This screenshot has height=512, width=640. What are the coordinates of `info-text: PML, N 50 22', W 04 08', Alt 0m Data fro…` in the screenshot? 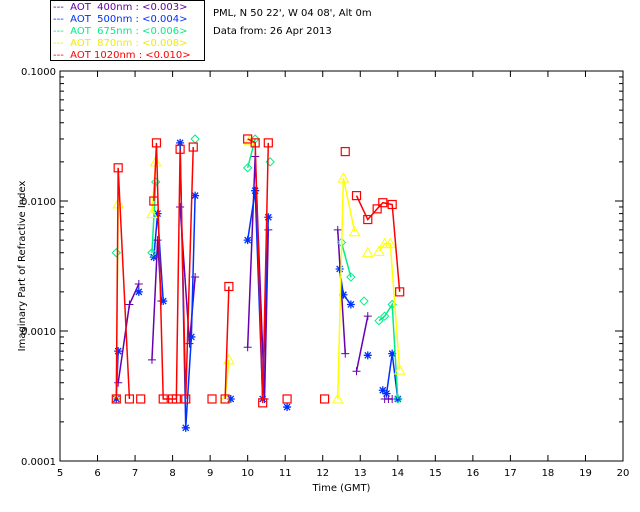 It's located at (292, 23).